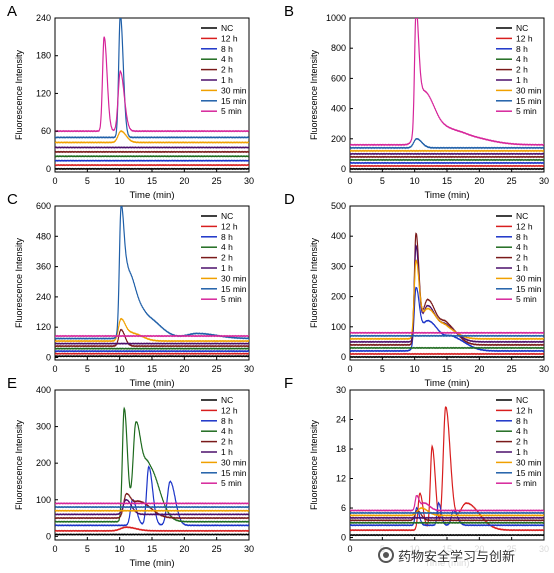 This screenshot has height=573, width=554. What do you see at coordinates (447, 535) in the screenshot?
I see `series-NC` at bounding box center [447, 535].